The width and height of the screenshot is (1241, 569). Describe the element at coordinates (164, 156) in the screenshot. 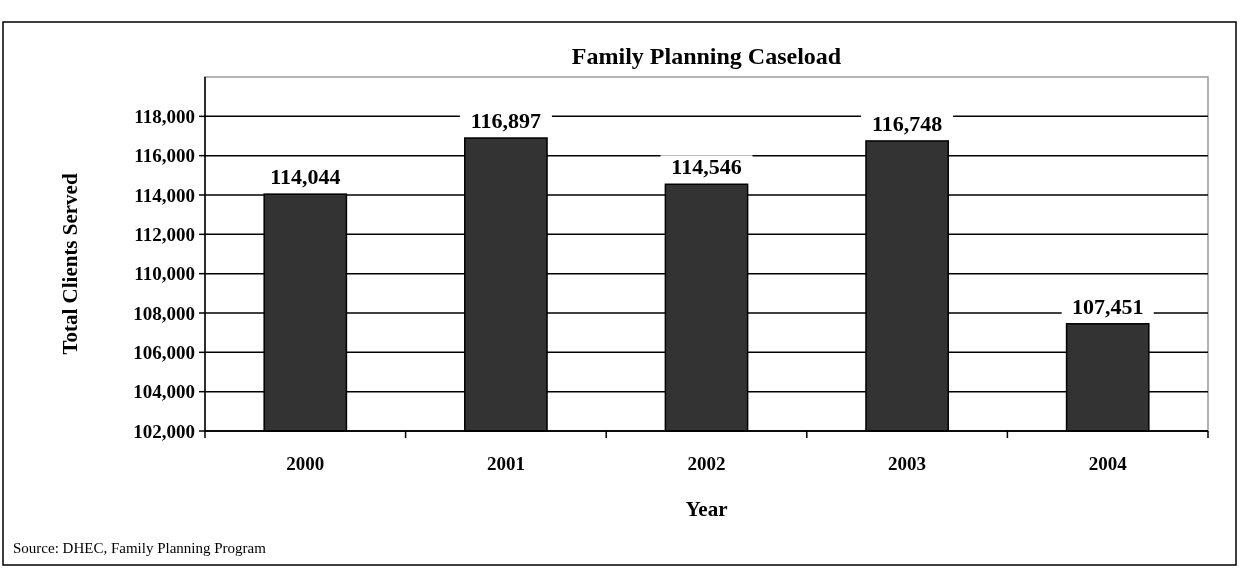

I see `y-tick-label: 116,000` at that location.